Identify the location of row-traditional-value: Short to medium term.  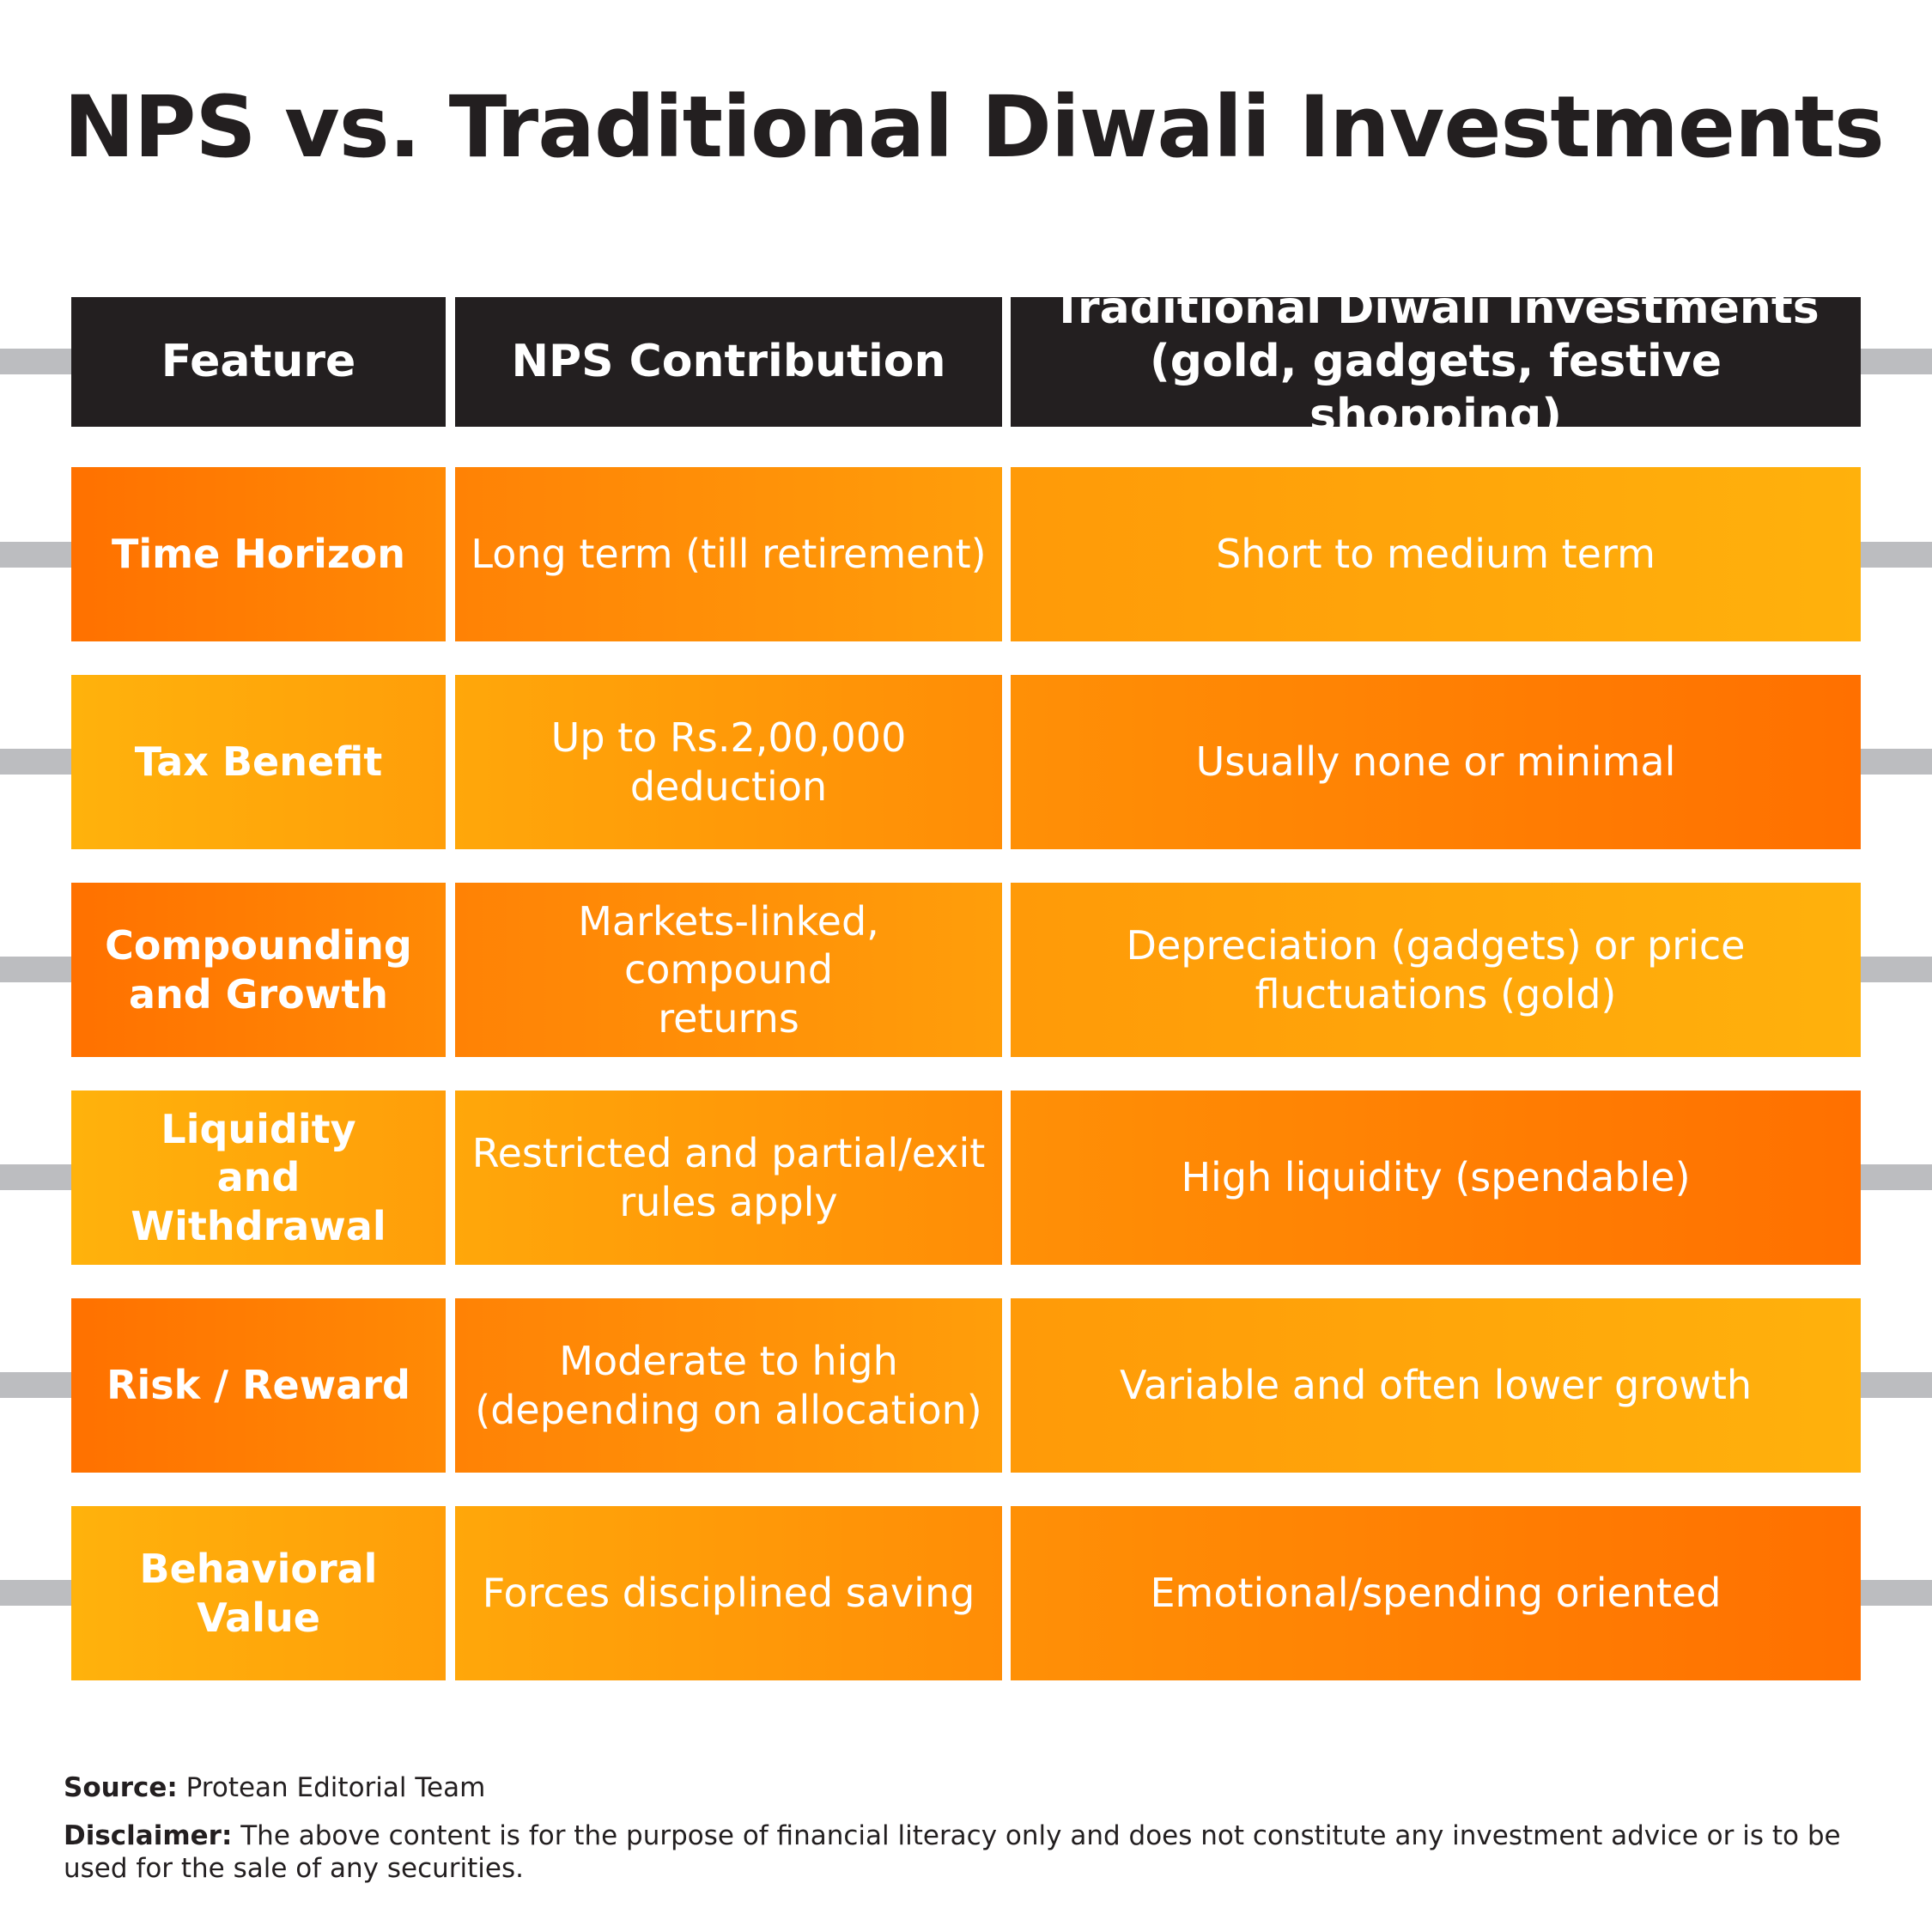
(1436, 554).